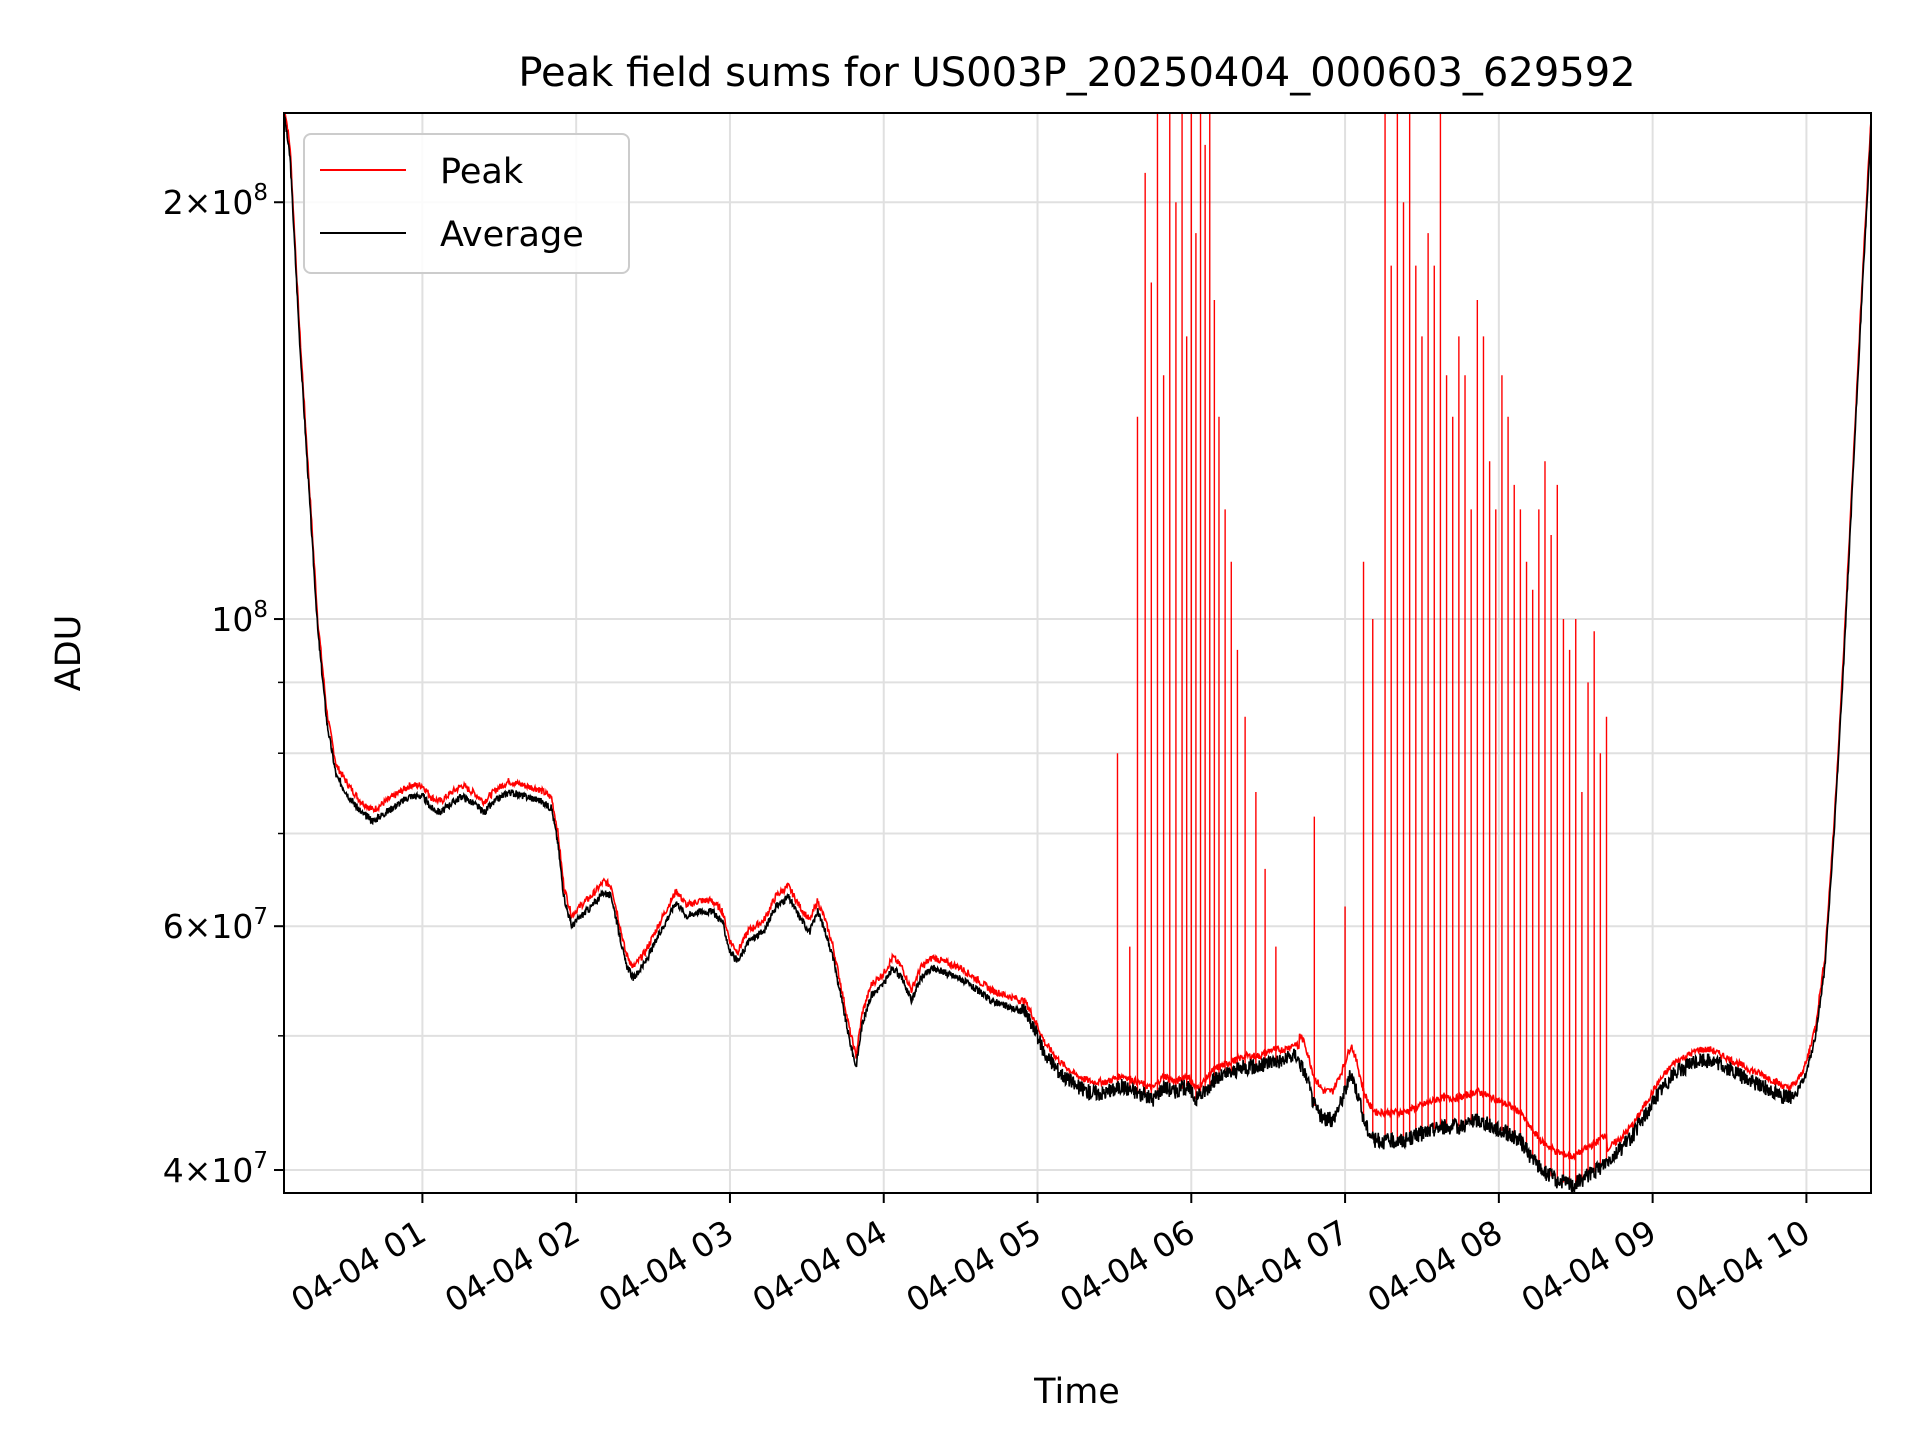  I want to click on x-axis-label: Time, so click(1076, 1392).